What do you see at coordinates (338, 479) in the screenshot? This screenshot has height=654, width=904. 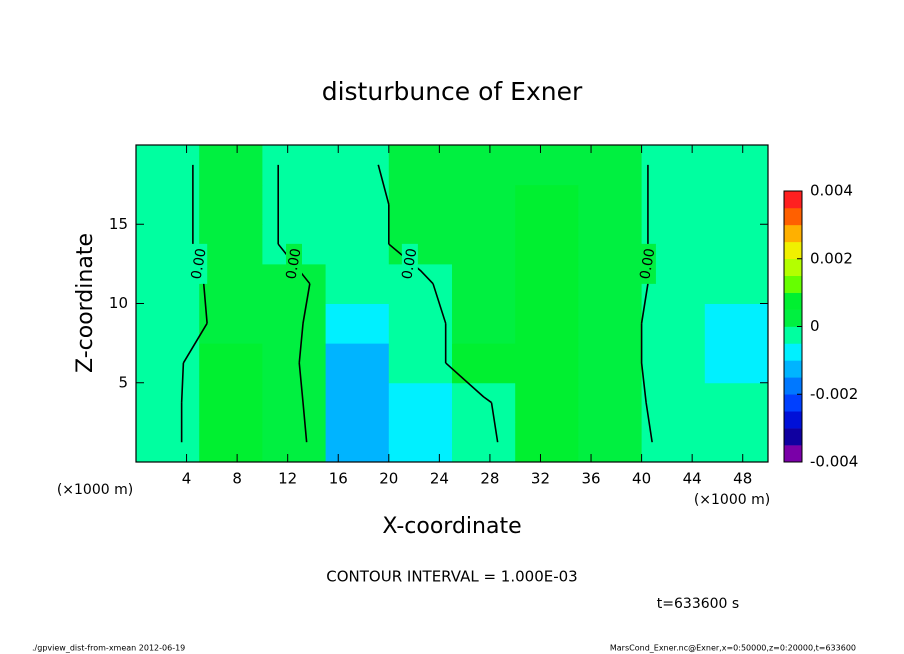 I see `x-tick-label: 16` at bounding box center [338, 479].